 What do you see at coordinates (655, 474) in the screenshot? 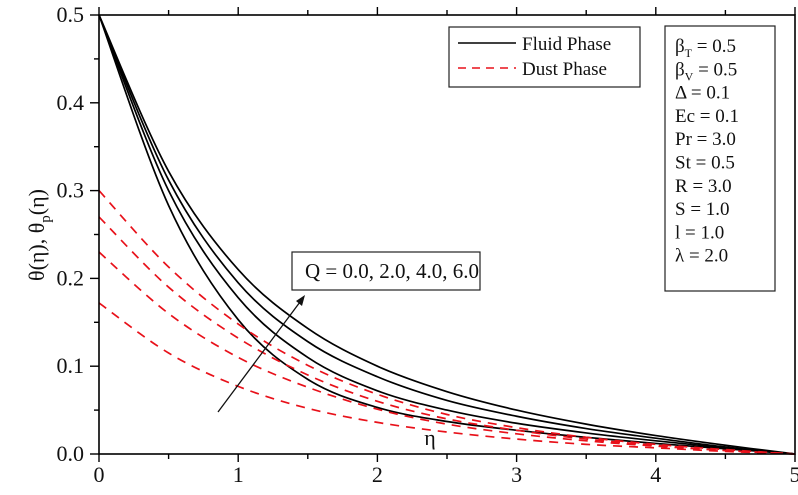
I see `x-tick-label: 4` at bounding box center [655, 474].